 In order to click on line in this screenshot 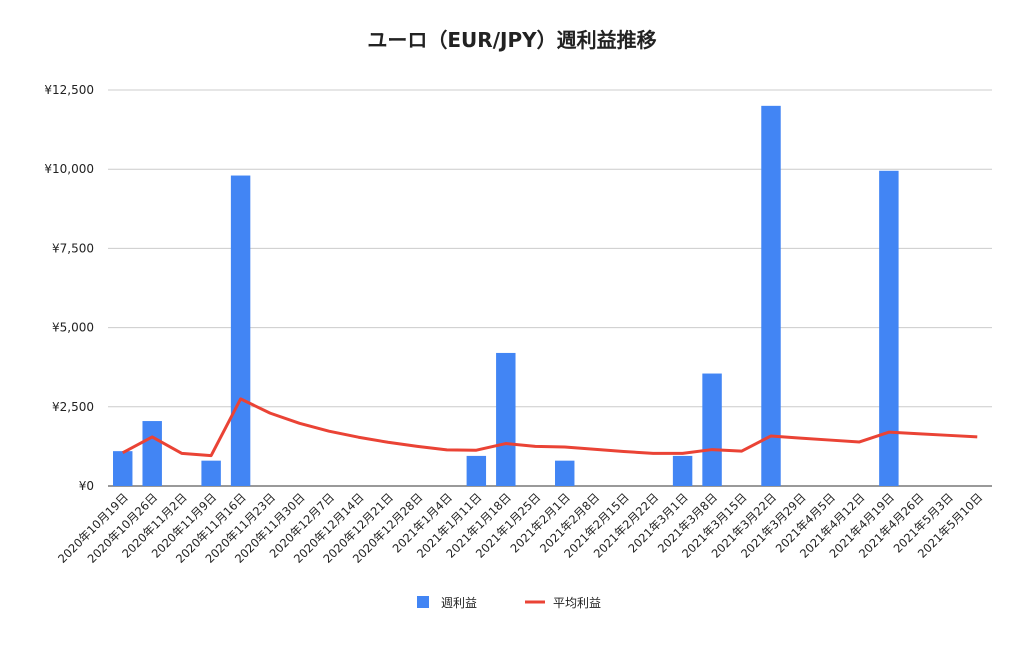, I will do `click(550, 427)`.